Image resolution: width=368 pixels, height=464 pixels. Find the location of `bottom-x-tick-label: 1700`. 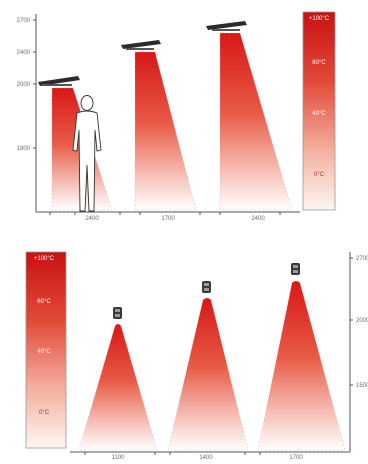

bottom-x-tick-label: 1700 is located at coordinates (296, 457).